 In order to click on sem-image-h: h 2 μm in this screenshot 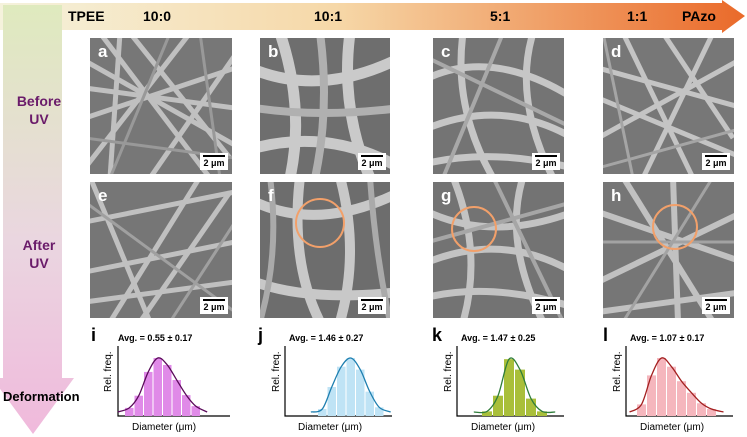, I will do `click(668, 250)`.